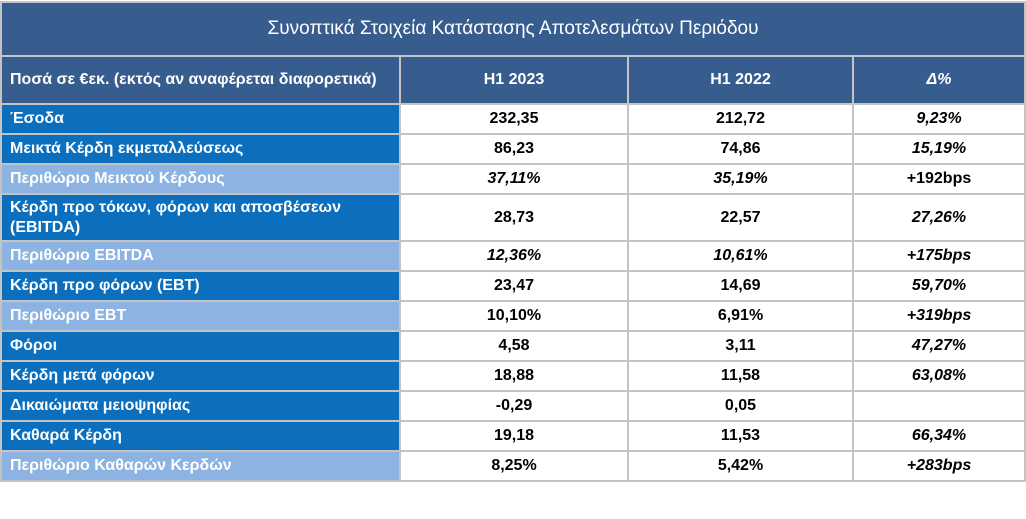 This screenshot has width=1026, height=519. I want to click on row-label: Περιθώριο EBITDA, so click(200, 256).